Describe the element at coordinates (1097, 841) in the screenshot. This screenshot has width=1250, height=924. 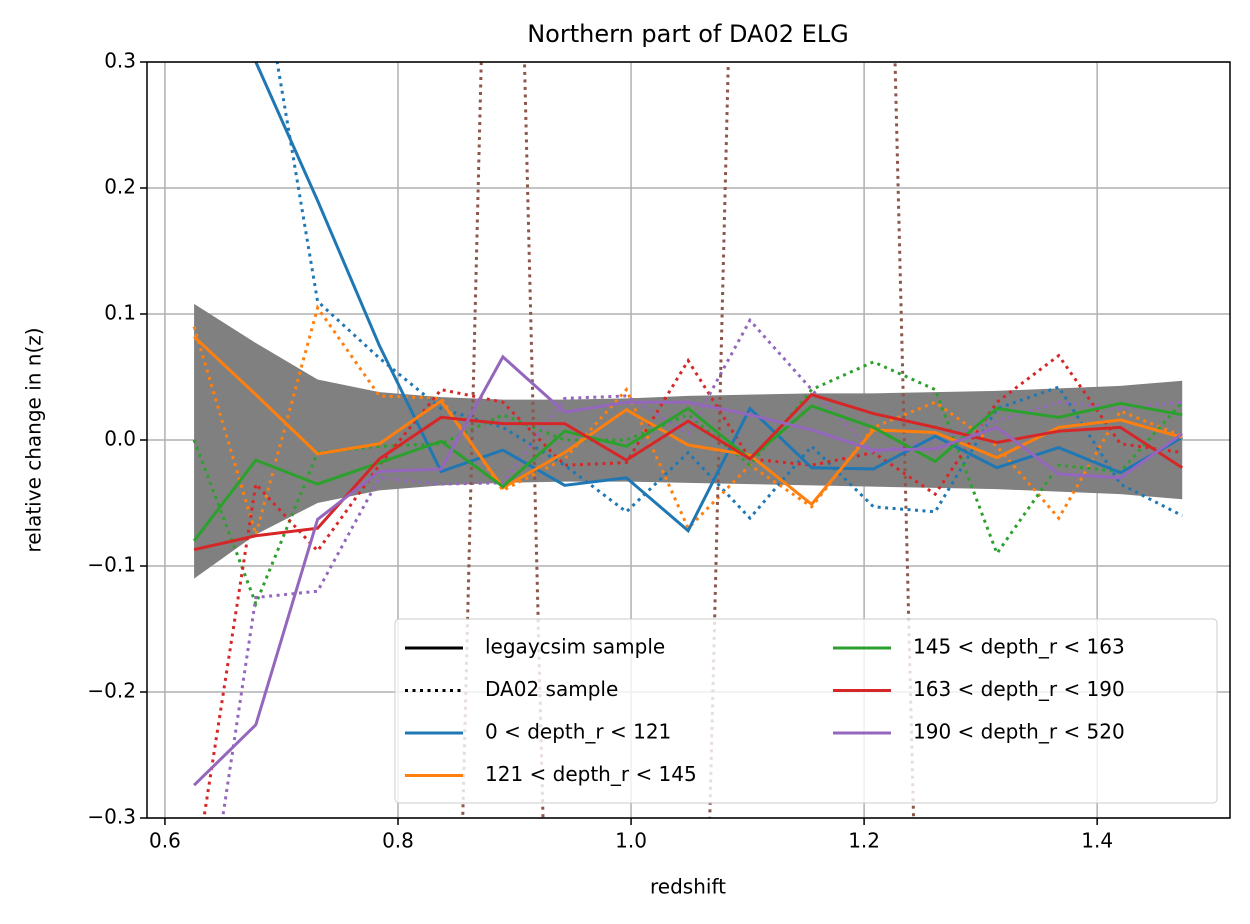
I see `x-tick-label: 1.4` at that location.